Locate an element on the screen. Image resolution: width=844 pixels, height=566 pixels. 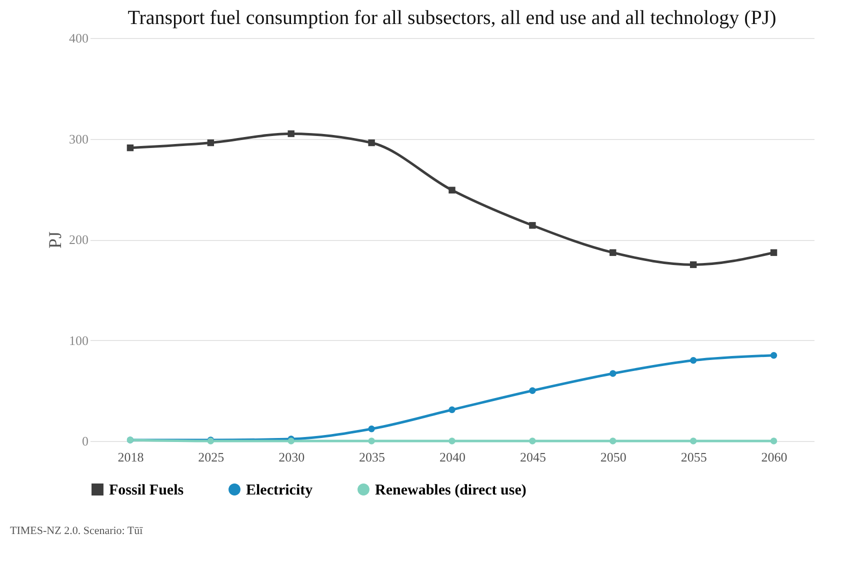
x-tick-label: 2018 is located at coordinates (131, 457).